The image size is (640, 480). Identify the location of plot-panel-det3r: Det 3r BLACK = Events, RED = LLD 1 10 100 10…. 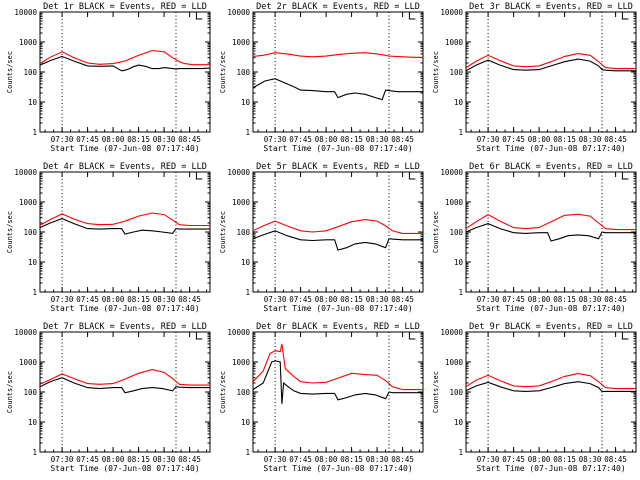
(534, 77).